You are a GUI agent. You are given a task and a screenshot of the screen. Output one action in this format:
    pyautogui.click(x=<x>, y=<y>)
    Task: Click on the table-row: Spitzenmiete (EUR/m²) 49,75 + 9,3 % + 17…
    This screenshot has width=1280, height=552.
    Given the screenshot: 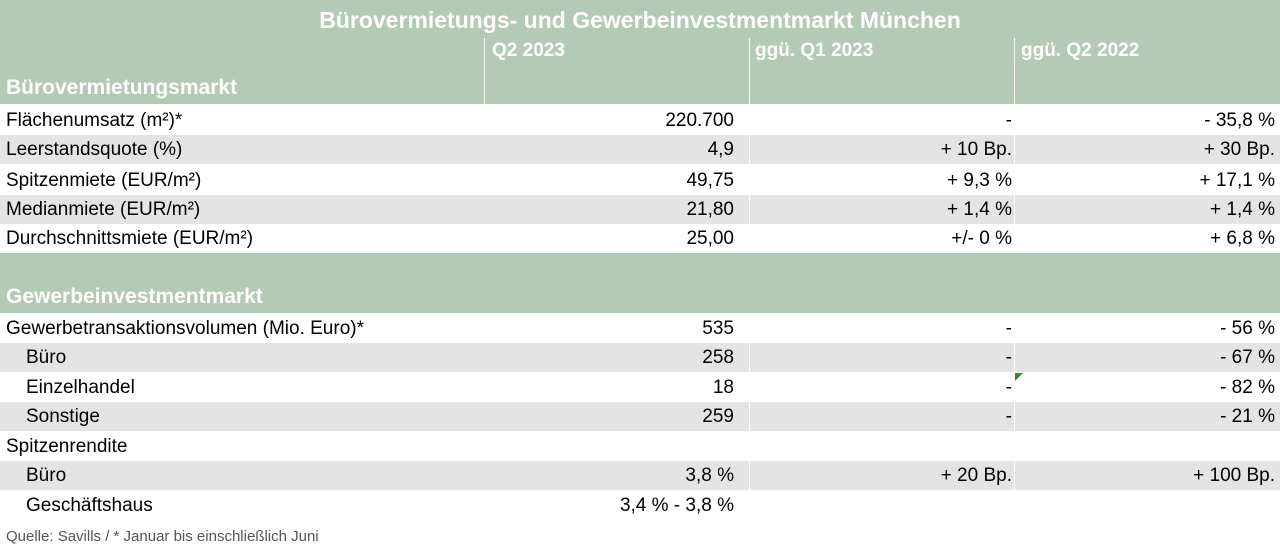 What is the action you would take?
    pyautogui.click(x=640, y=180)
    